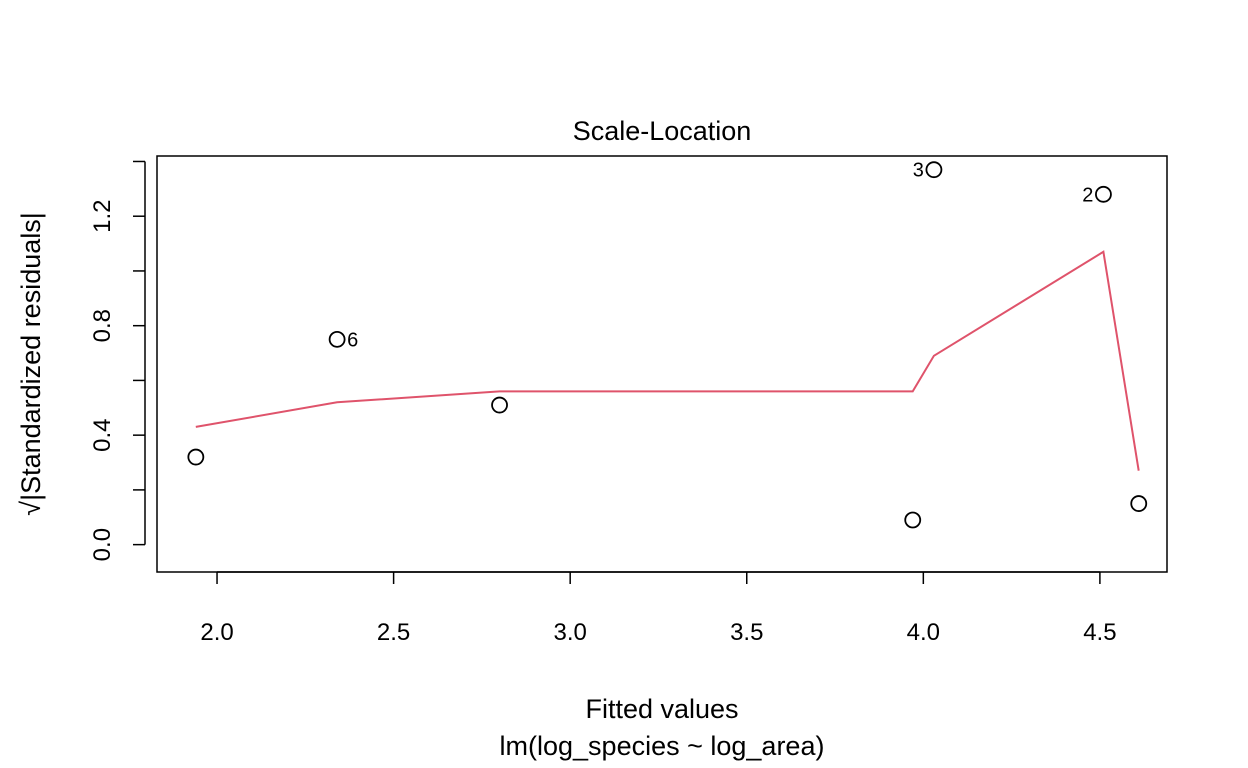  What do you see at coordinates (1099, 632) in the screenshot?
I see `x-tick-label: 4.5` at bounding box center [1099, 632].